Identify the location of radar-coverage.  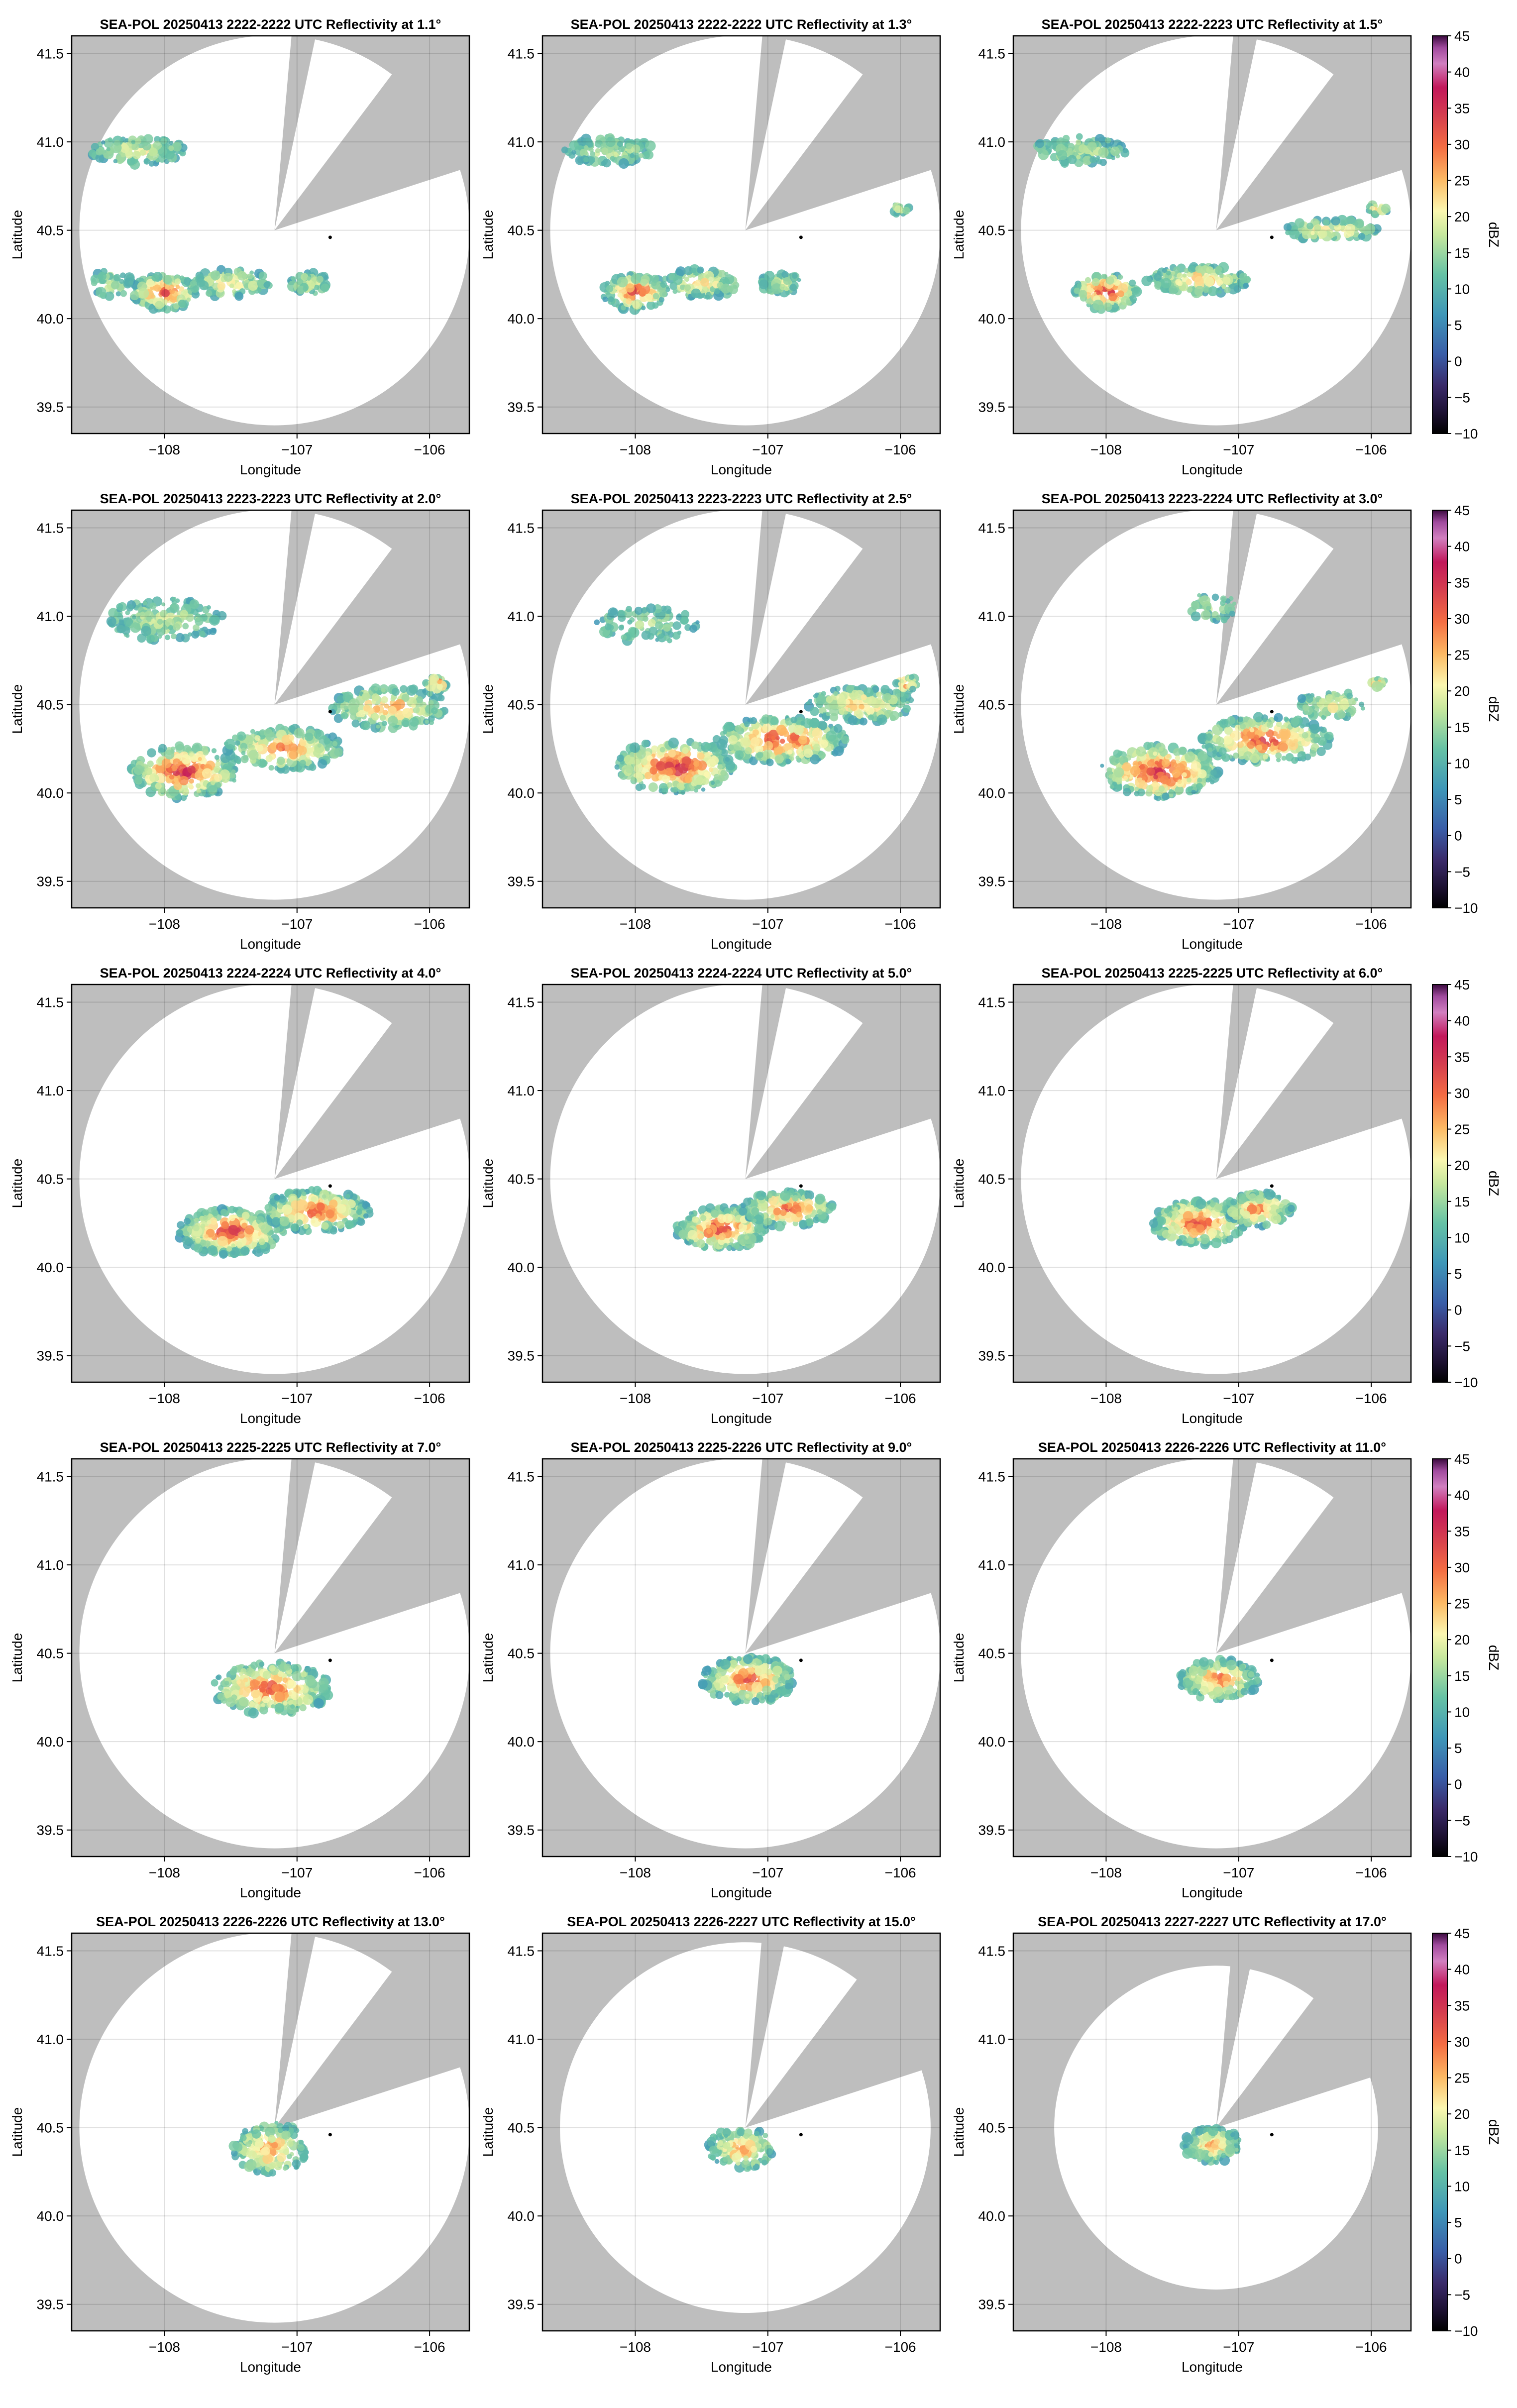
(274, 231).